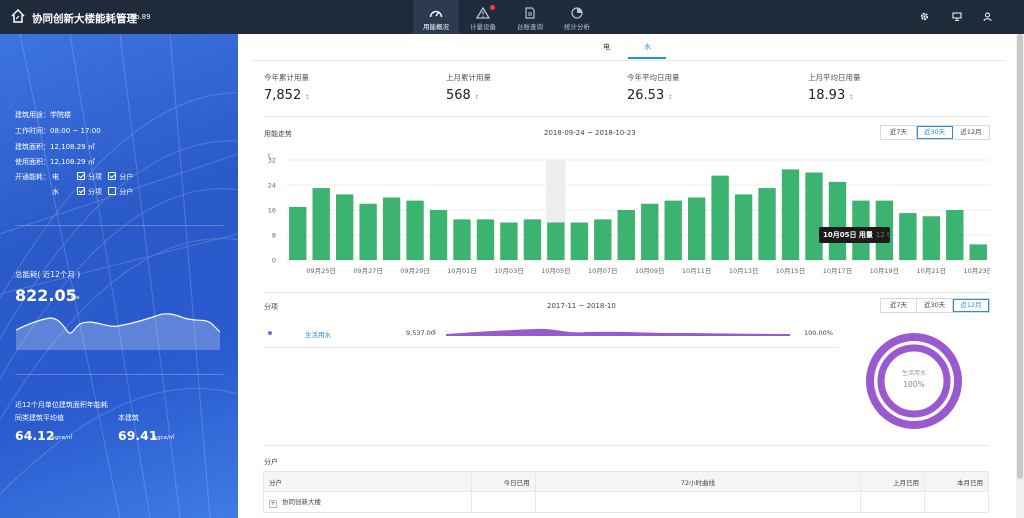  What do you see at coordinates (81, 191) in the screenshot?
I see `water-item-checkbox` at bounding box center [81, 191].